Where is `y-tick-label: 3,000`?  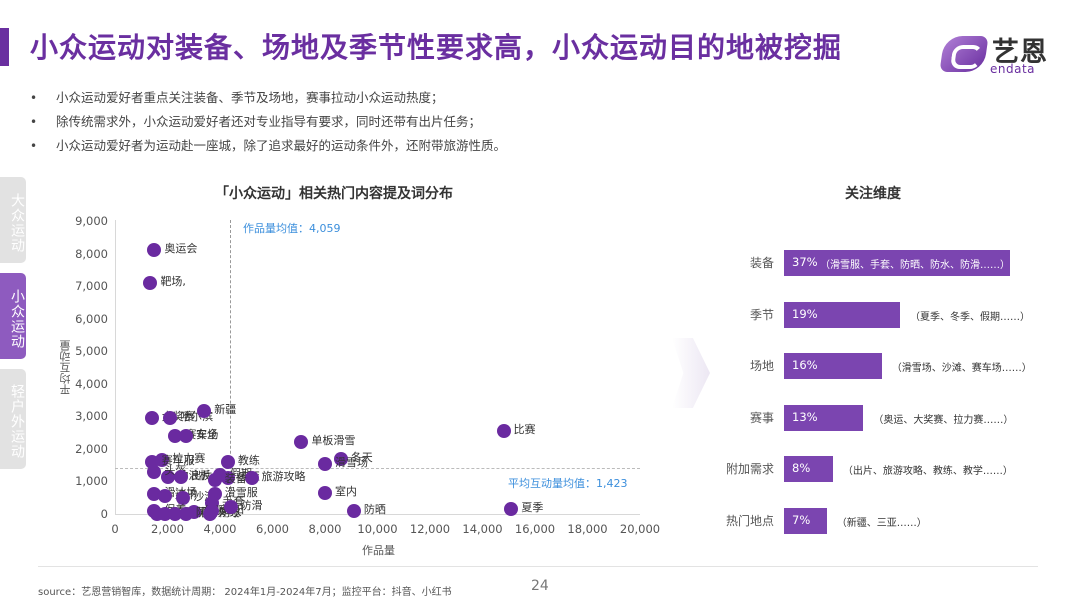 y-tick-label: 3,000 is located at coordinates (91, 416).